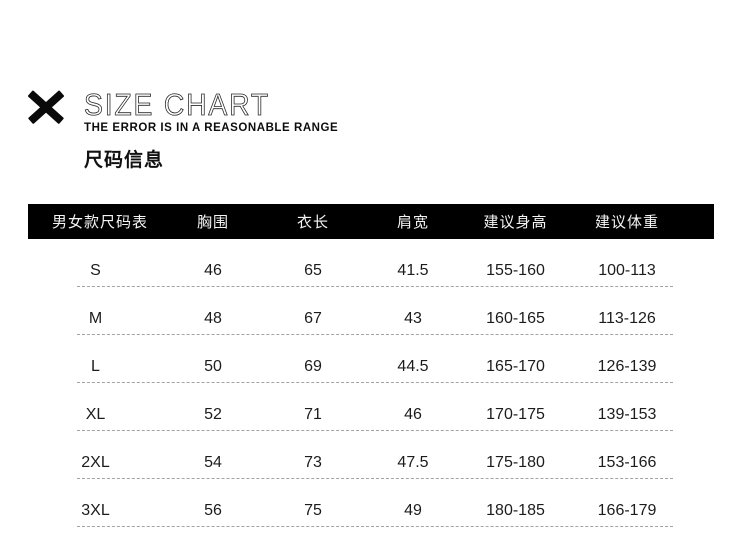 The width and height of the screenshot is (750, 537). Describe the element at coordinates (371, 221) in the screenshot. I see `size-table-header: 男女款尺码表 胸围 衣长 肩宽 建议身高 建议体重` at that location.